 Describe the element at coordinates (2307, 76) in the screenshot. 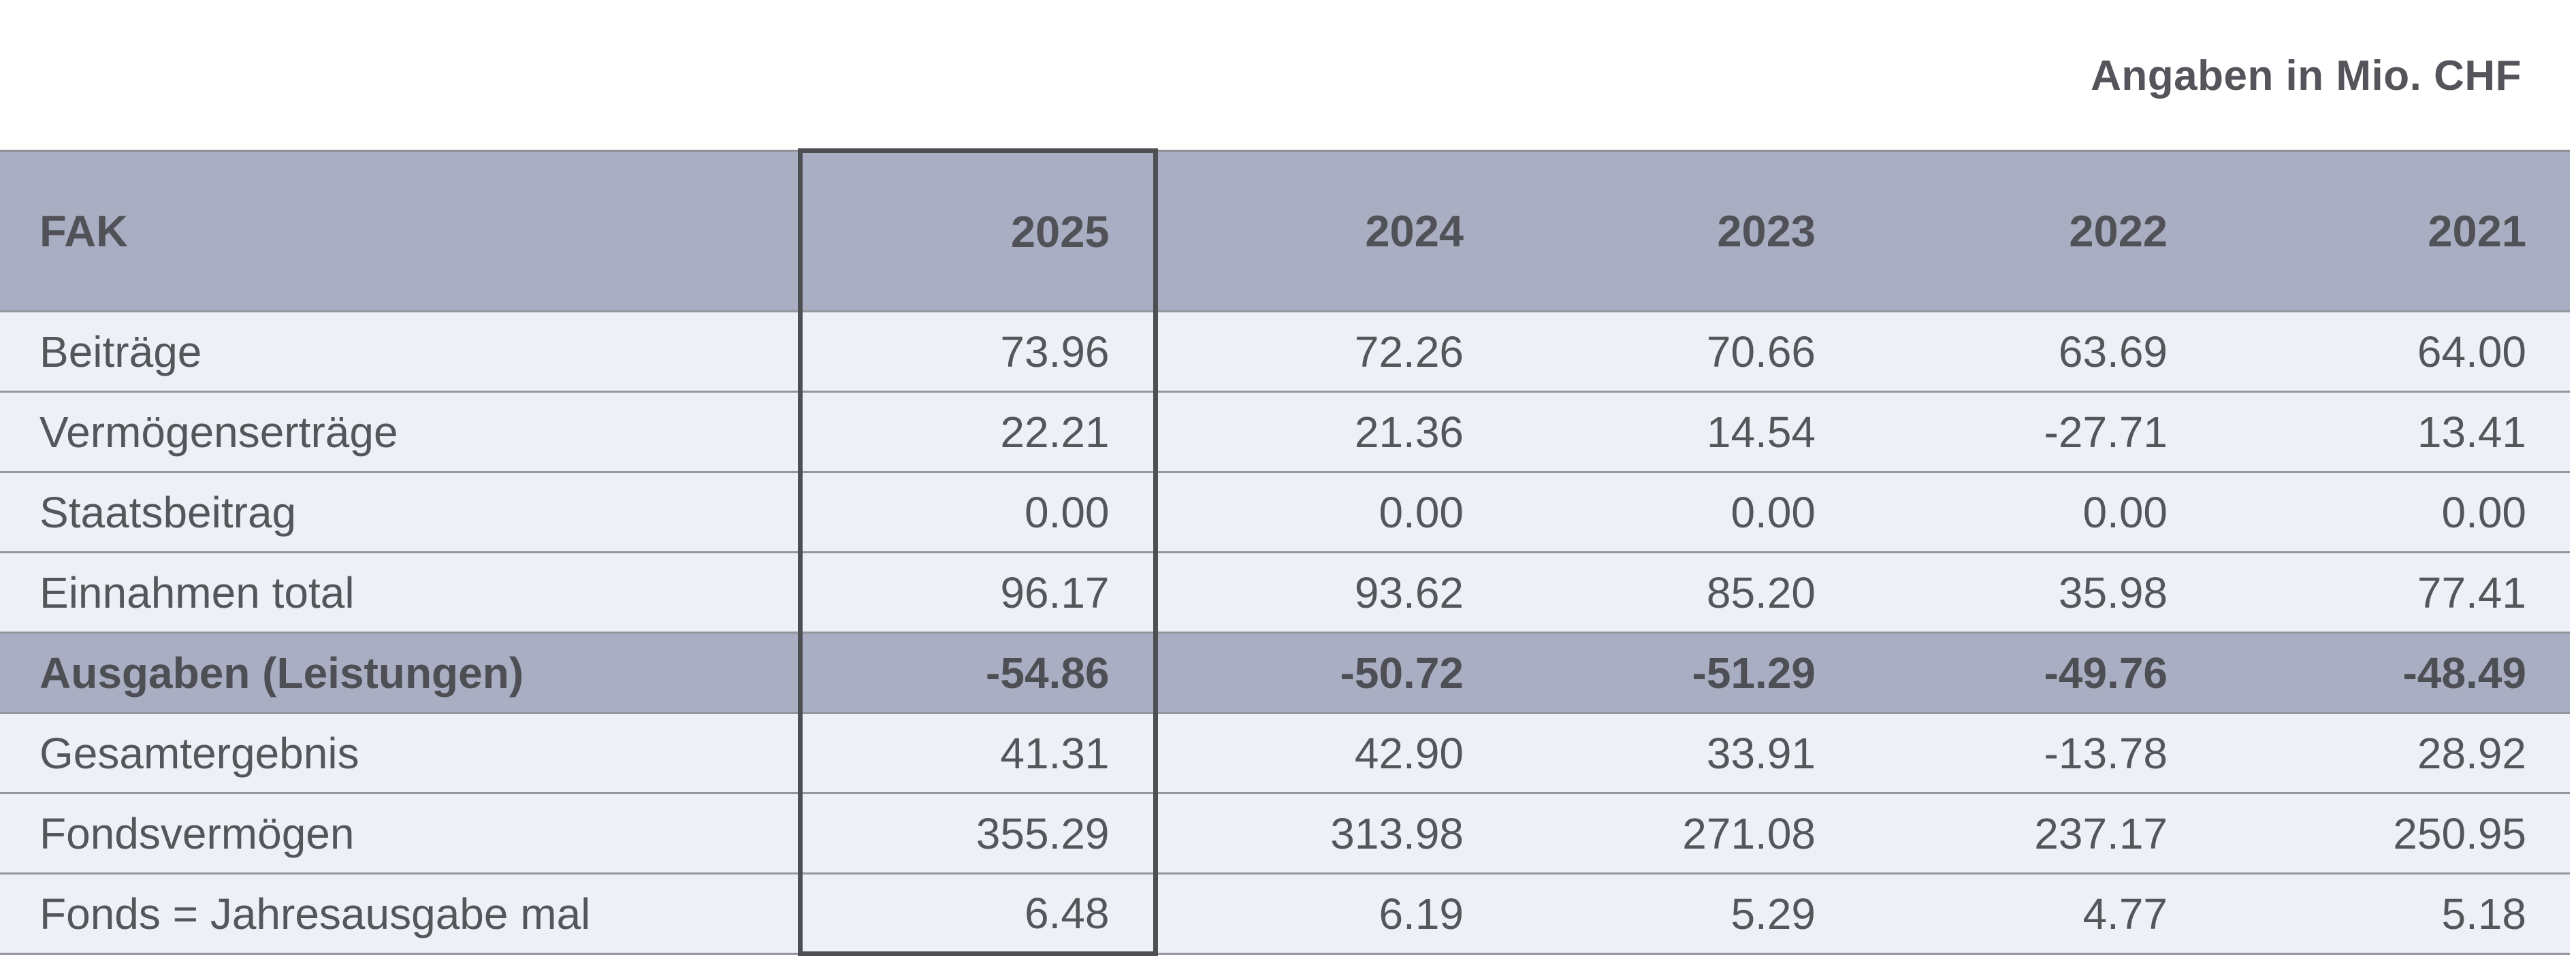

I see `units-note: Angaben in Mio. CHF` at that location.